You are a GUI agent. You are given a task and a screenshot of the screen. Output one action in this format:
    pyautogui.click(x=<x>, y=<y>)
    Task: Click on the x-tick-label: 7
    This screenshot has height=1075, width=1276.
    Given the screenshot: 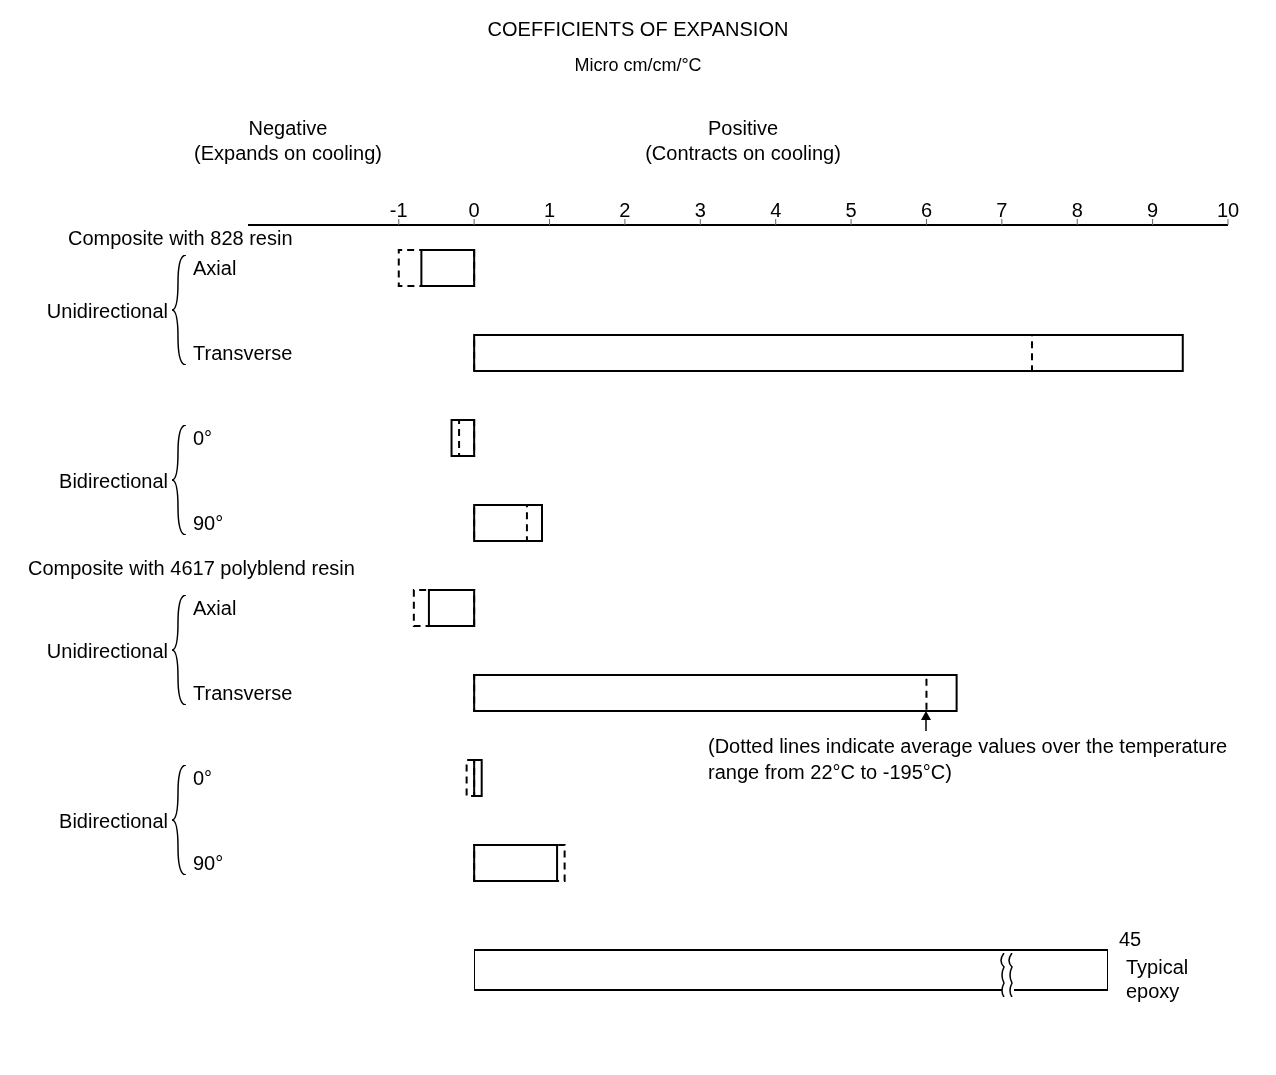 What is the action you would take?
    pyautogui.click(x=1002, y=210)
    